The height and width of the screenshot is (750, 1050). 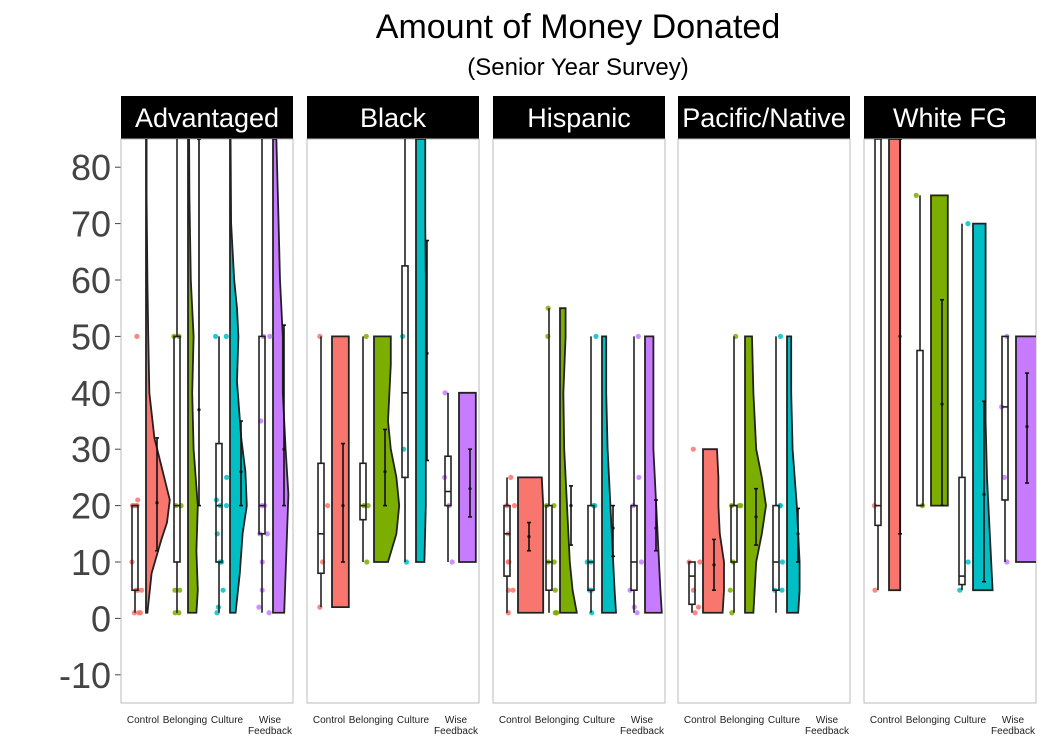 I want to click on y-tick-label: 60, so click(x=91, y=280).